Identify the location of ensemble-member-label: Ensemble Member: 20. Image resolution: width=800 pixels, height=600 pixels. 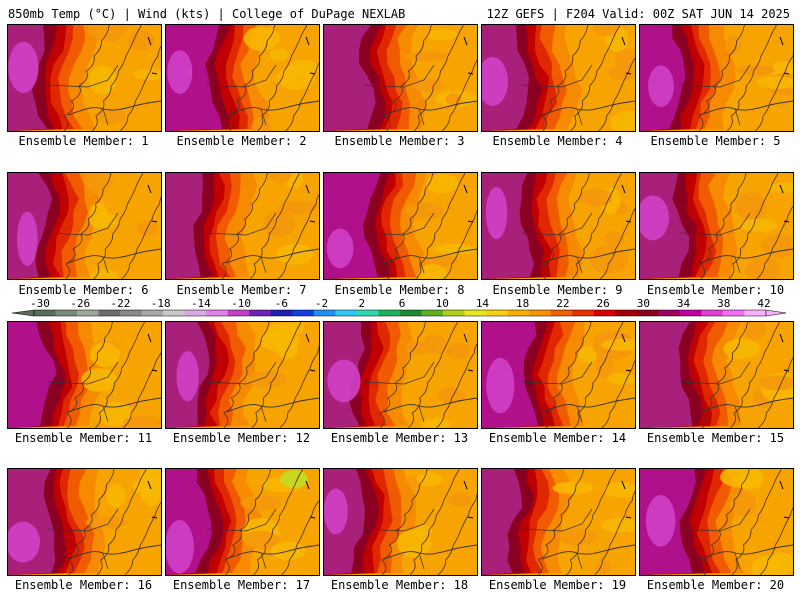
(715, 585).